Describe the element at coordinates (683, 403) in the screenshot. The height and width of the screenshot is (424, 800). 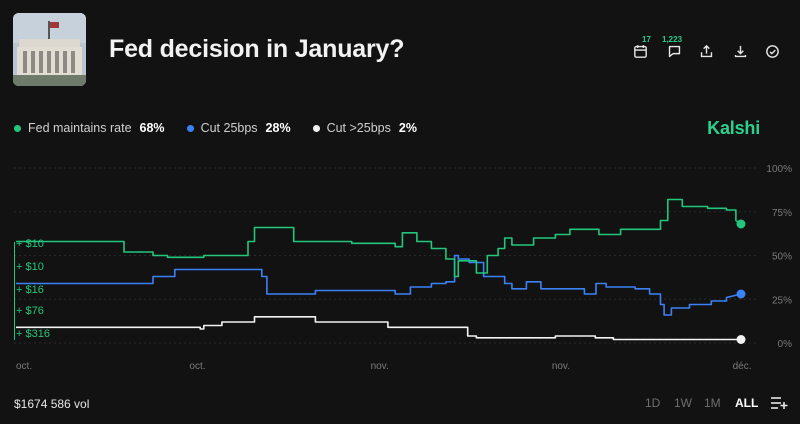
I see `range-1w-button: 1W` at that location.